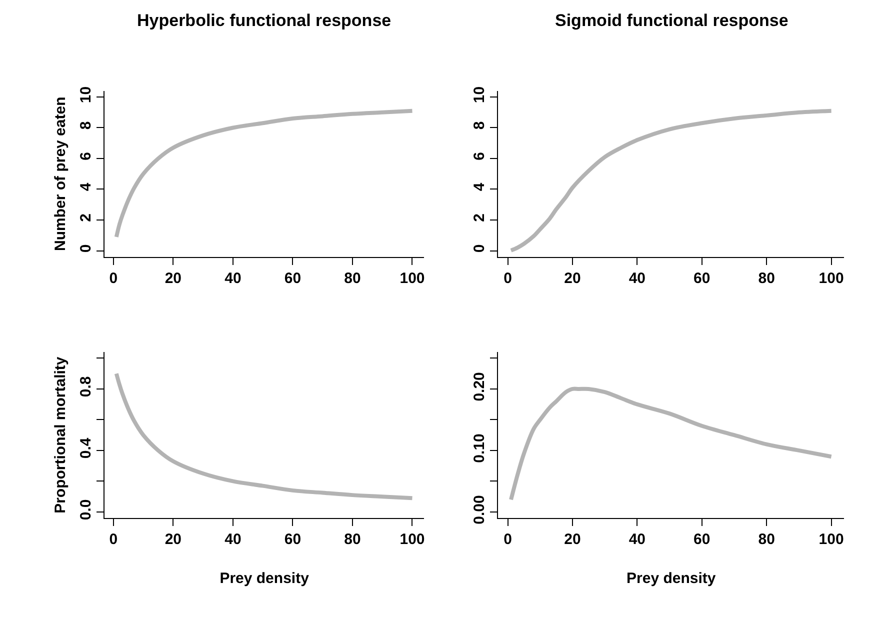 This screenshot has width=873, height=621. Describe the element at coordinates (479, 387) in the screenshot. I see `y-tick-label: 0.20` at that location.